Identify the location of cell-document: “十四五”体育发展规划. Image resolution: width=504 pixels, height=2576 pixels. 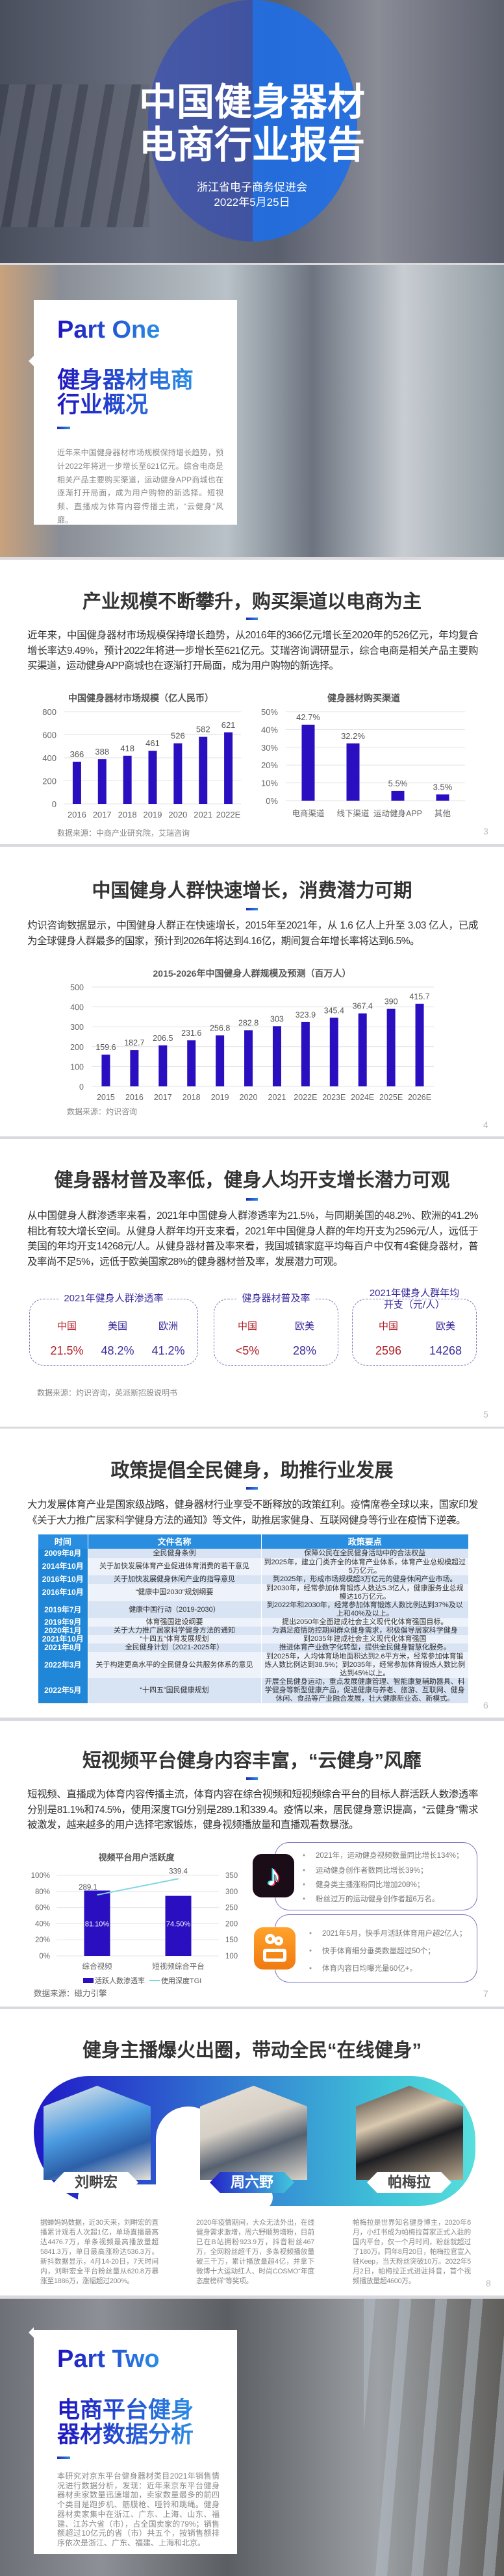
(175, 1639).